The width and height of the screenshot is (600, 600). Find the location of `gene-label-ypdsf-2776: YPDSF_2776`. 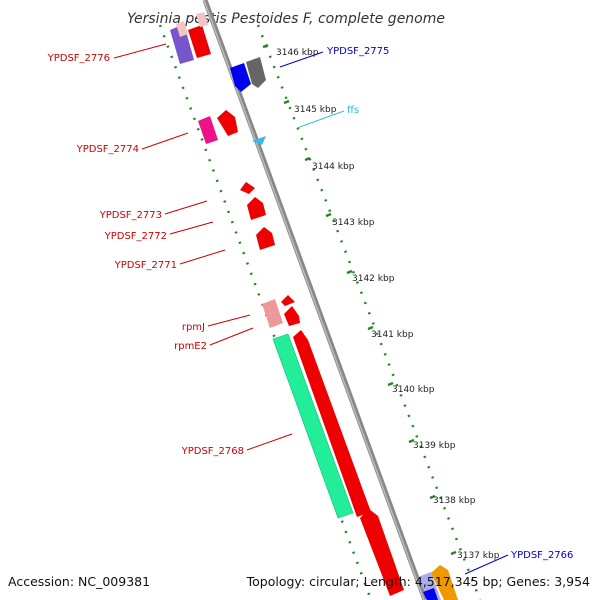

gene-label-ypdsf-2776: YPDSF_2776 is located at coordinates (78, 58).